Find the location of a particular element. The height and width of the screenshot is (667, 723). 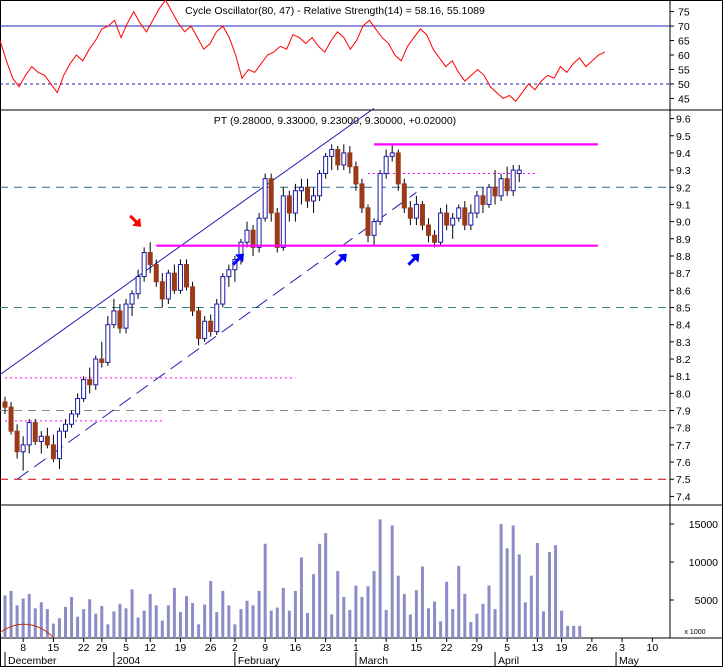

time-tick-label: 29 is located at coordinates (102, 648).